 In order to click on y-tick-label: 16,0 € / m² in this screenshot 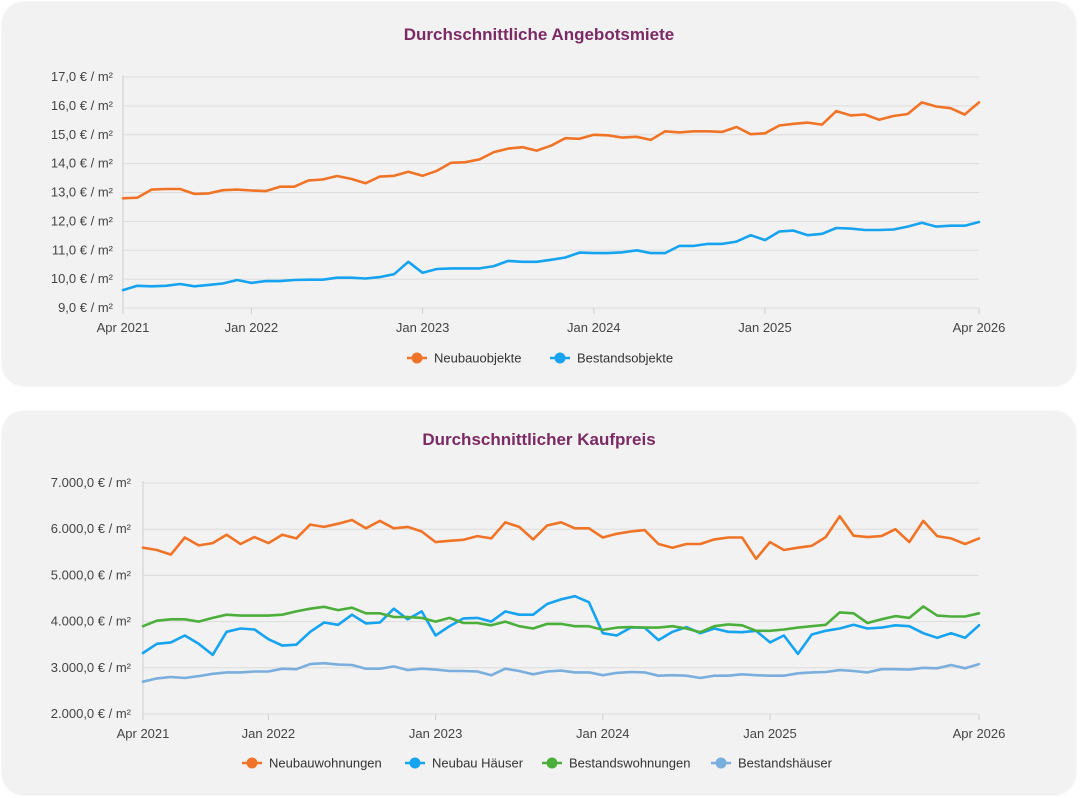, I will do `click(82, 105)`.